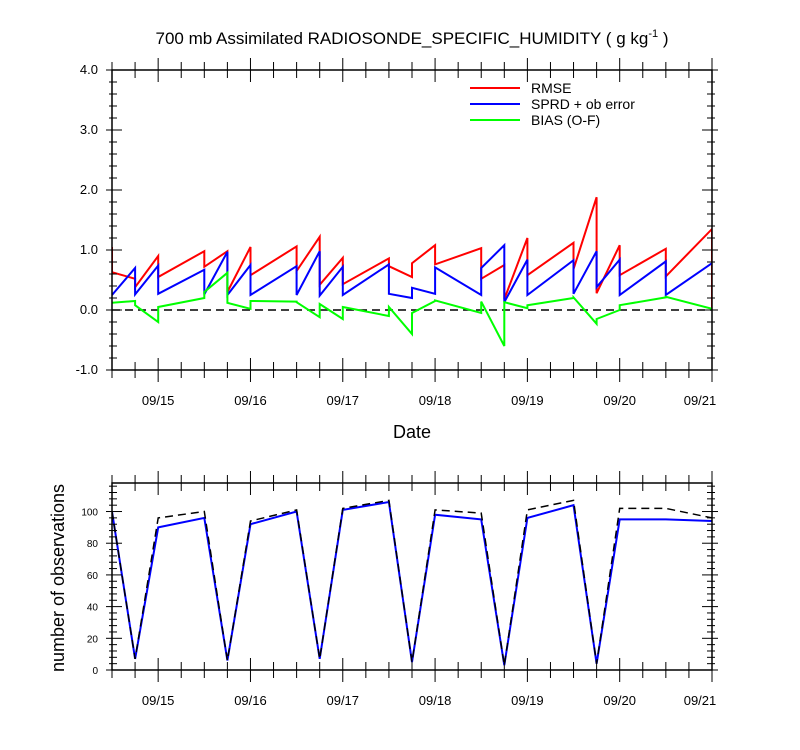 This screenshot has height=750, width=800. I want to click on series-line-sprd-ob-error, so click(412, 272).